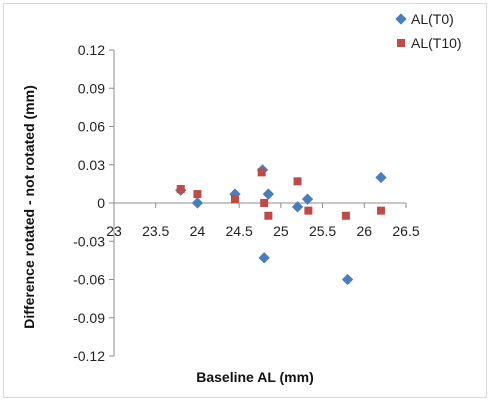 The height and width of the screenshot is (403, 493). Describe the element at coordinates (91, 165) in the screenshot. I see `y-tick-label: 0.03` at that location.